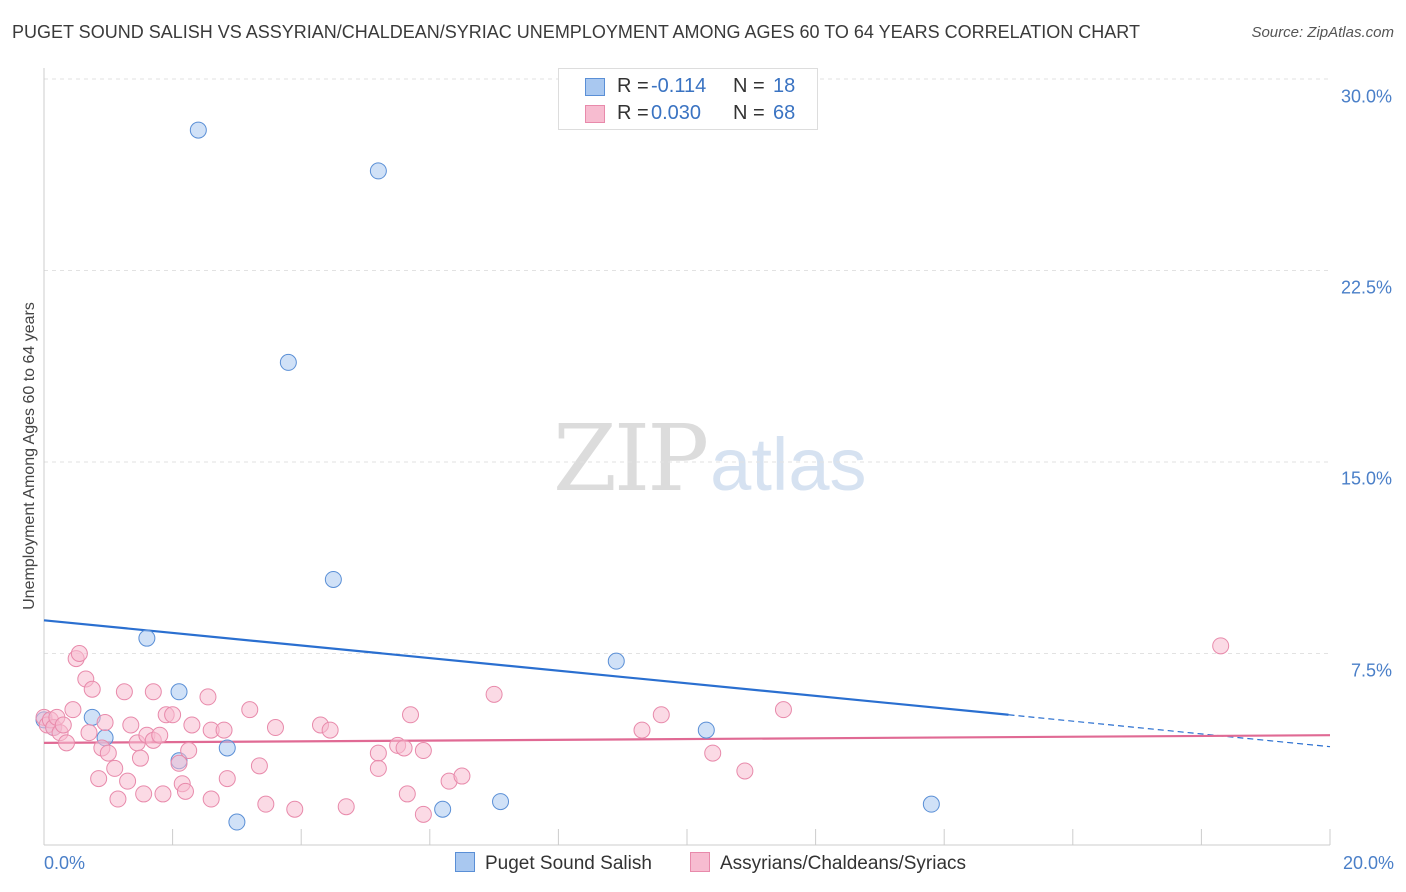  I want to click on legend-r-value: -0.114, so click(679, 86).